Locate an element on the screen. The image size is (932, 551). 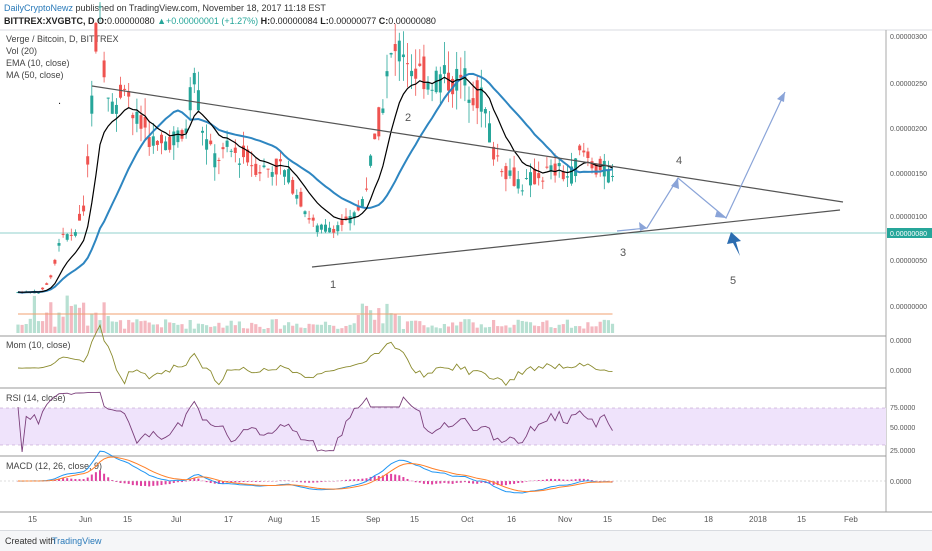
annotation-2: 2 is located at coordinates (408, 118).